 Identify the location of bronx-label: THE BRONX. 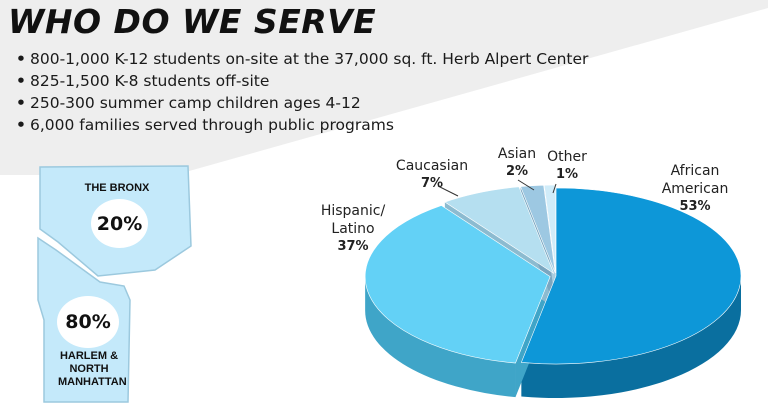
(117, 188).